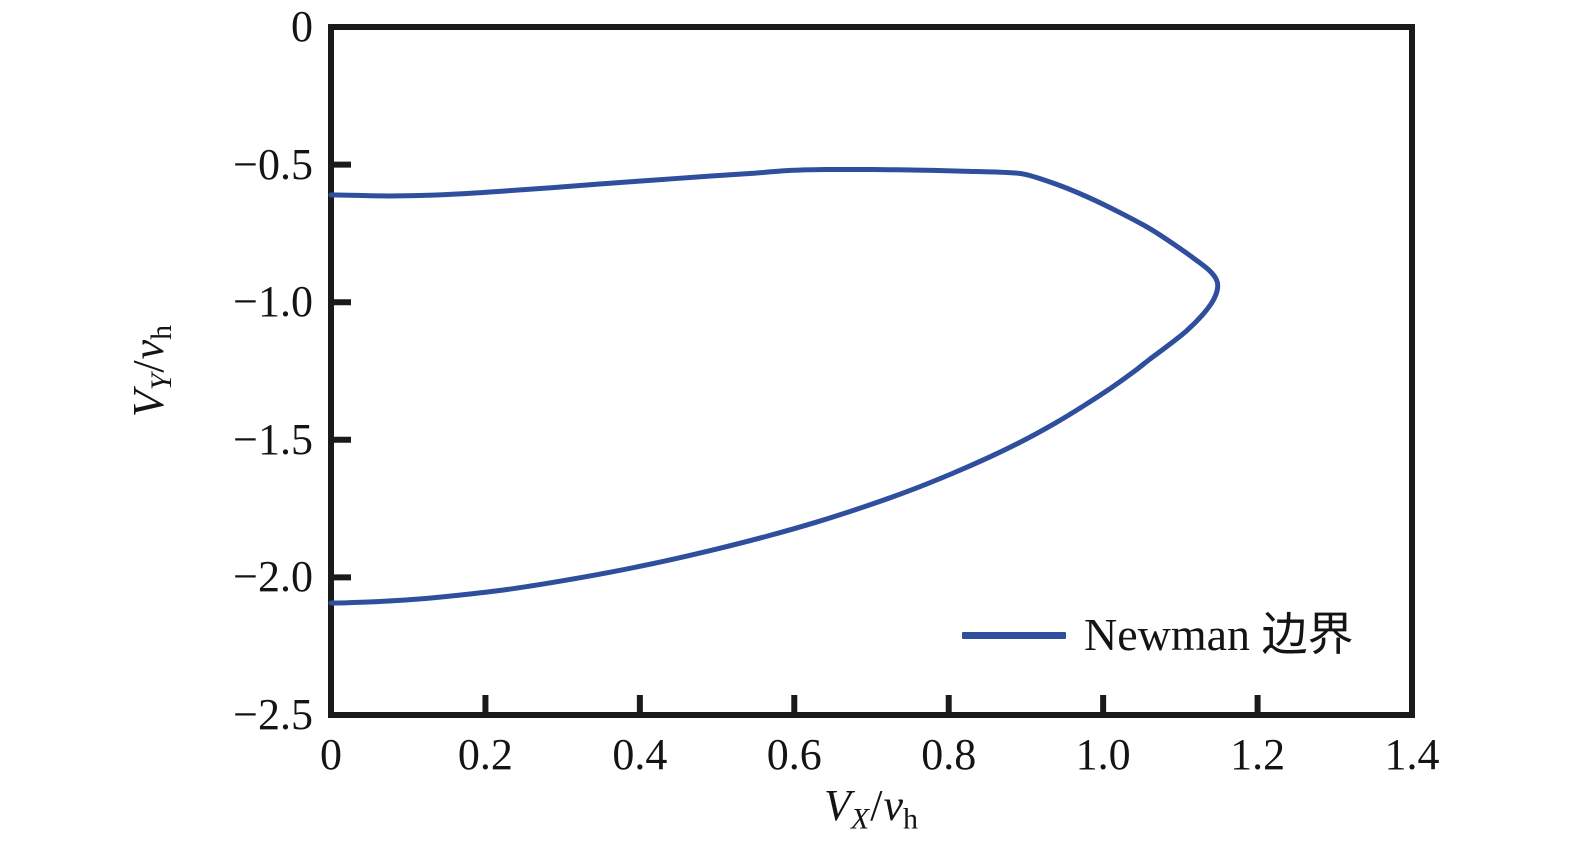  Describe the element at coordinates (148, 366) in the screenshot. I see `y-axis-title-slash: /` at that location.